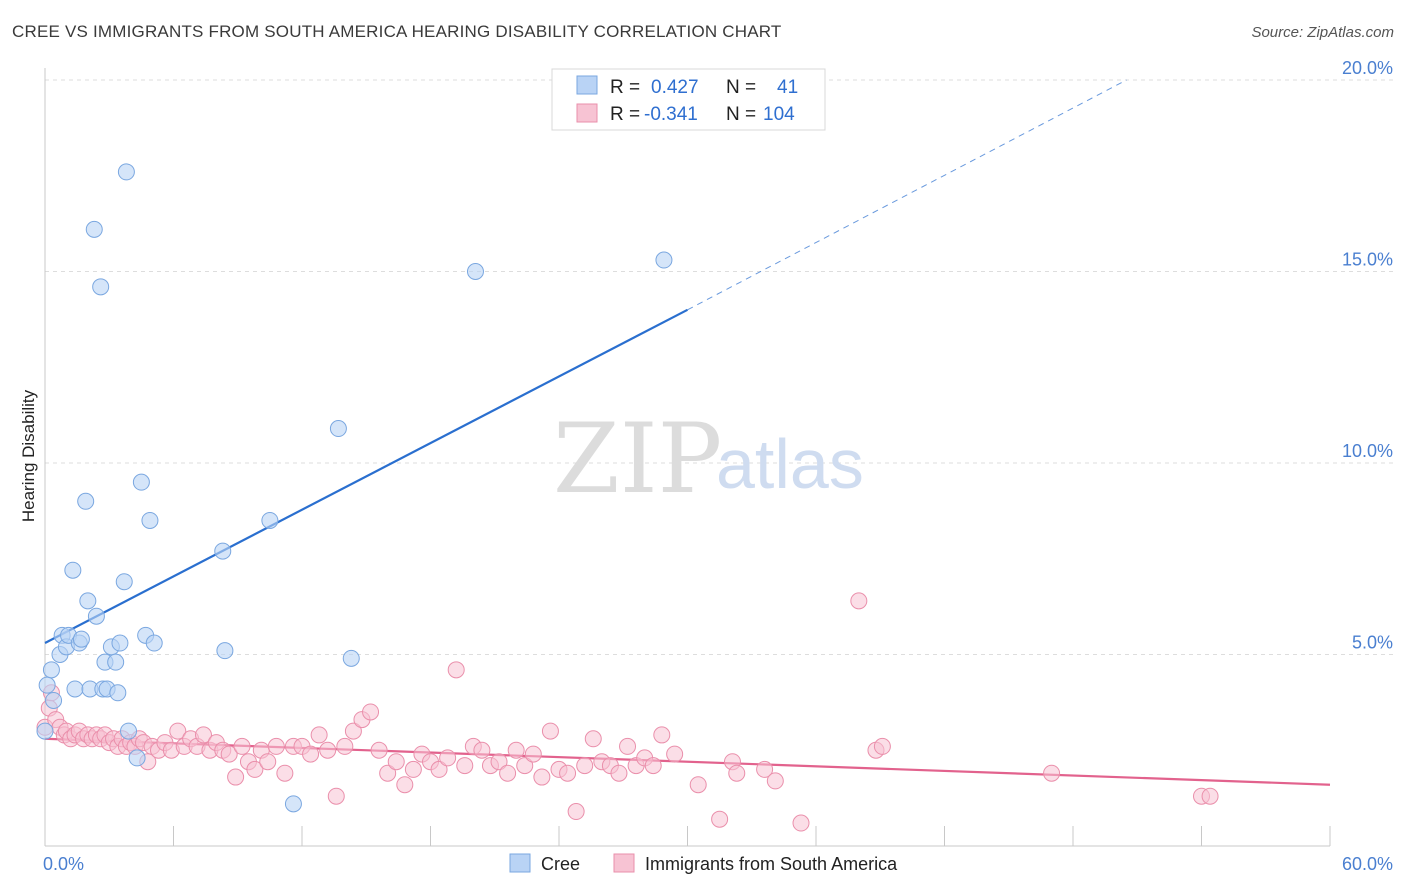  What do you see at coordinates (625, 87) in the screenshot?
I see `legend-r-label-cree: R =` at bounding box center [625, 87].